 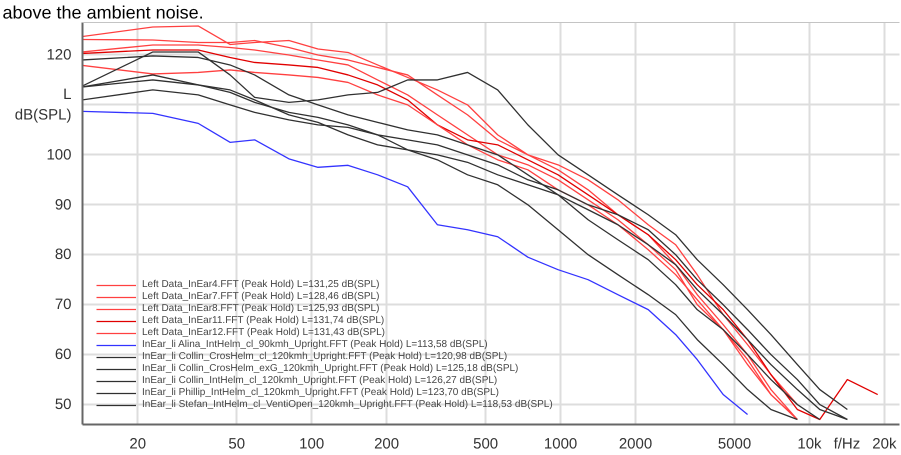 What do you see at coordinates (261, 284) in the screenshot?
I see `legend-label: Left Data_InEar4.FFT (Peak Hold) L=131,25 dB(SPL)` at bounding box center [261, 284].